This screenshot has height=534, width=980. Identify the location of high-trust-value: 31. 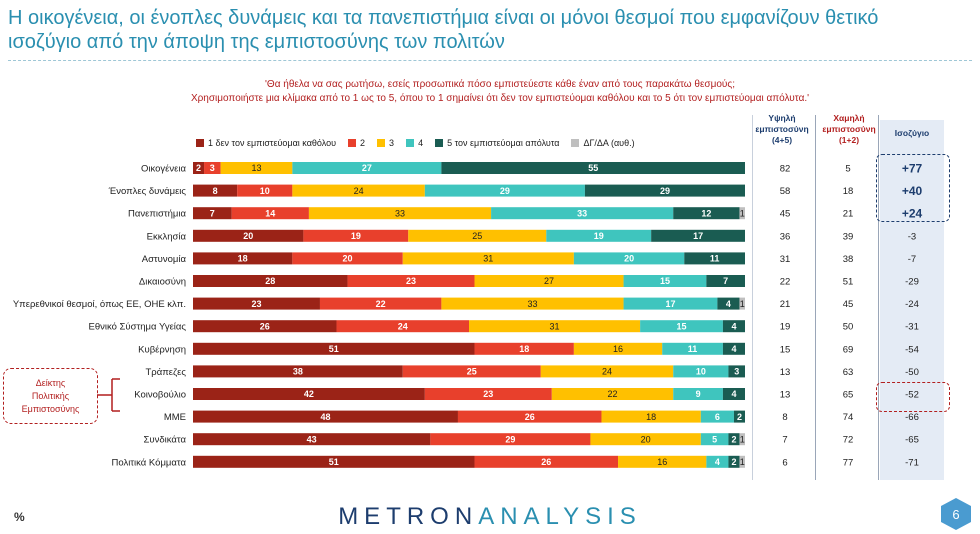
(785, 259).